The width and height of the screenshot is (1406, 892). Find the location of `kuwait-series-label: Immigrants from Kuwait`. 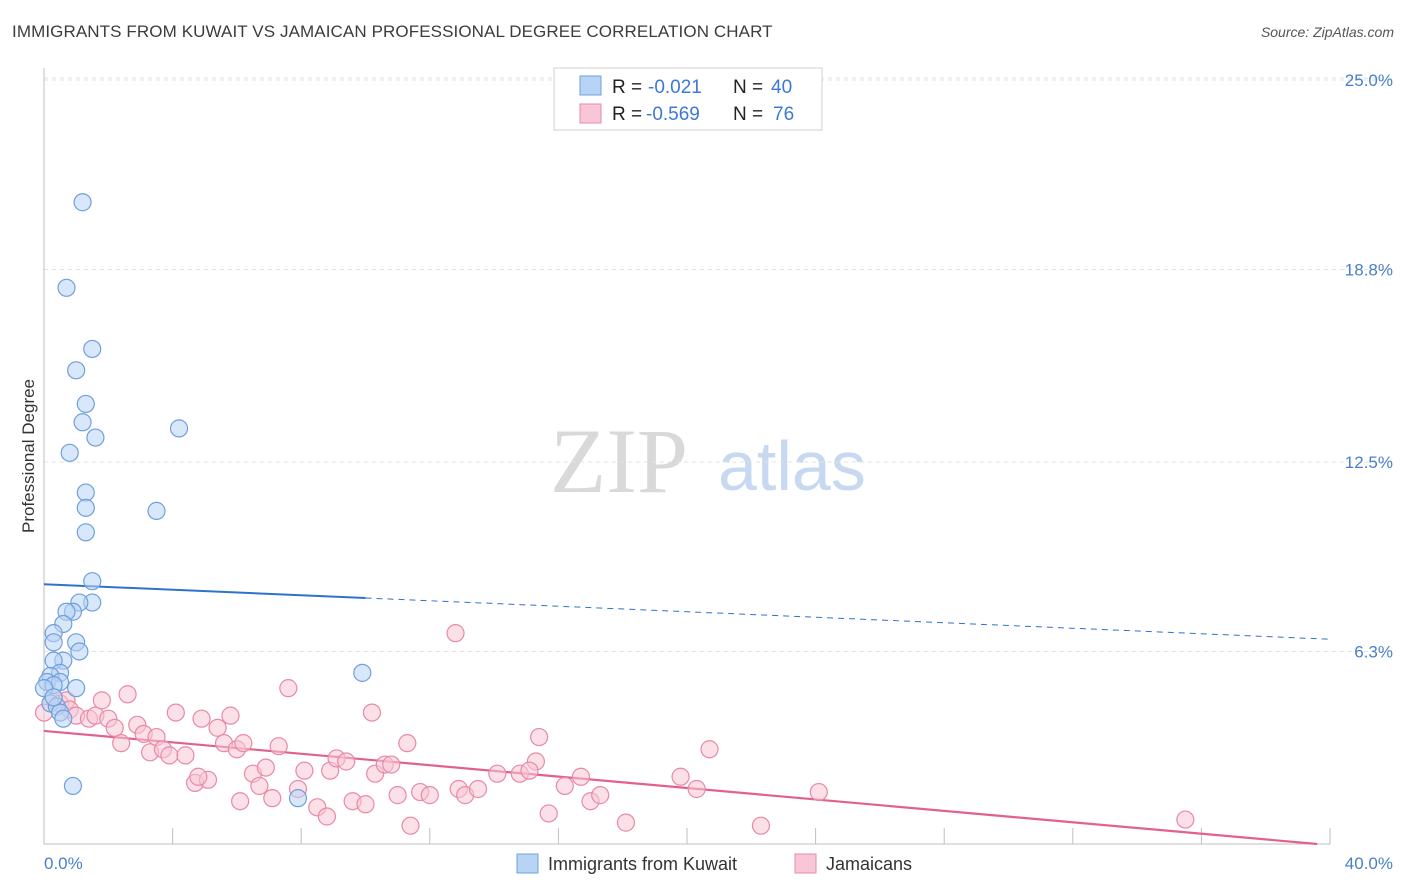

kuwait-series-label: Immigrants from Kuwait is located at coordinates (642, 864).